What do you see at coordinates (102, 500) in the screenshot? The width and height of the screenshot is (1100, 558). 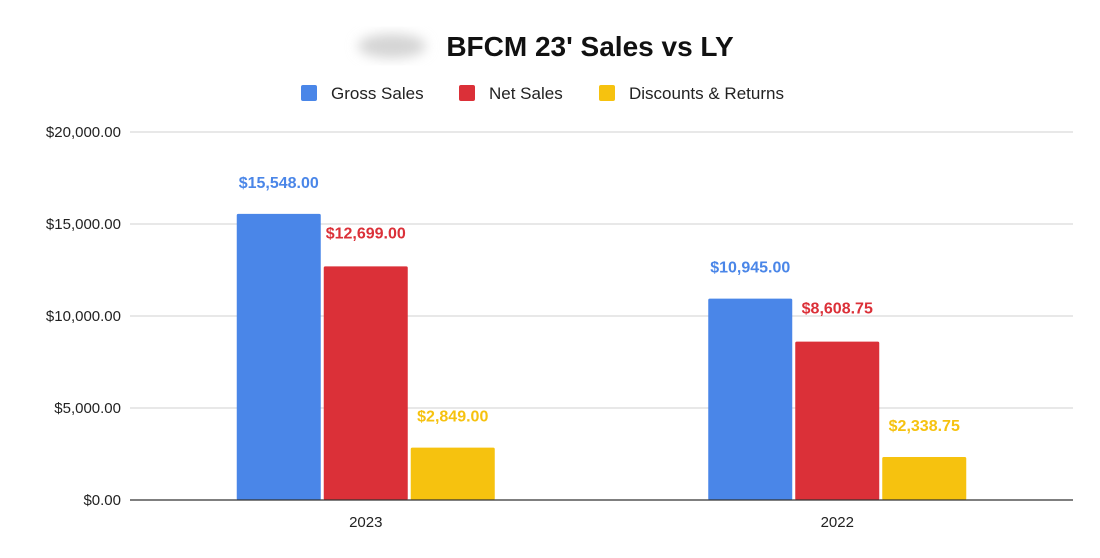 I see `y-tick-label: $0.00` at bounding box center [102, 500].